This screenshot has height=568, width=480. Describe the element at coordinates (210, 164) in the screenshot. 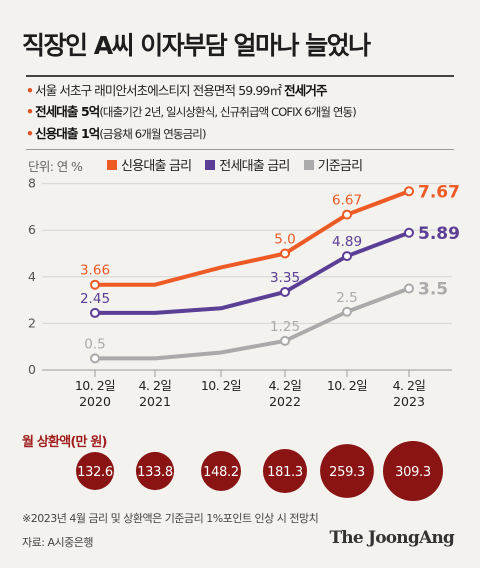

I see `legend-swatch-jeonse` at that location.